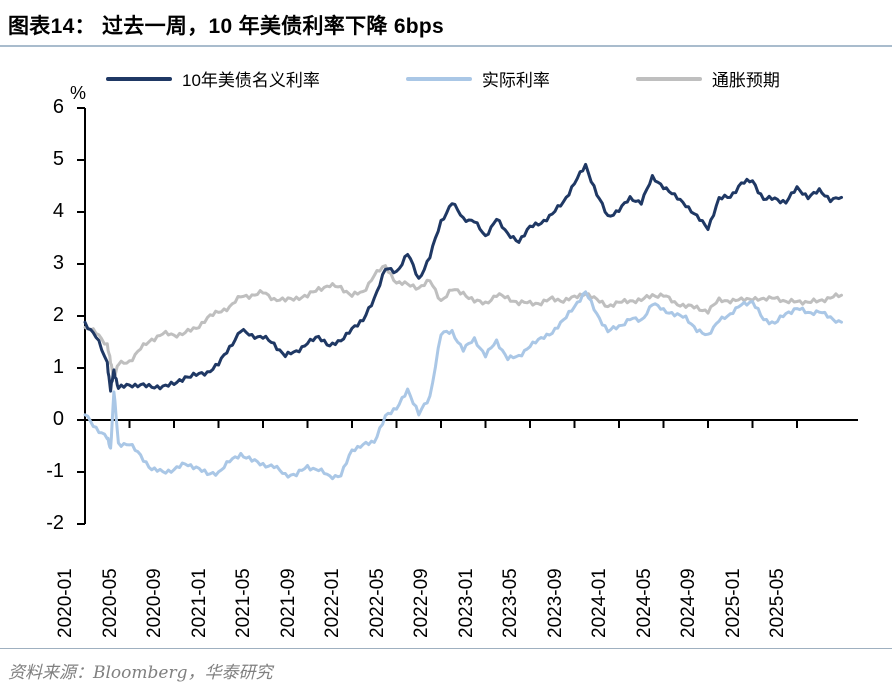 This screenshot has width=892, height=696. What do you see at coordinates (58, 367) in the screenshot?
I see `y-tick-label: 1` at bounding box center [58, 367].